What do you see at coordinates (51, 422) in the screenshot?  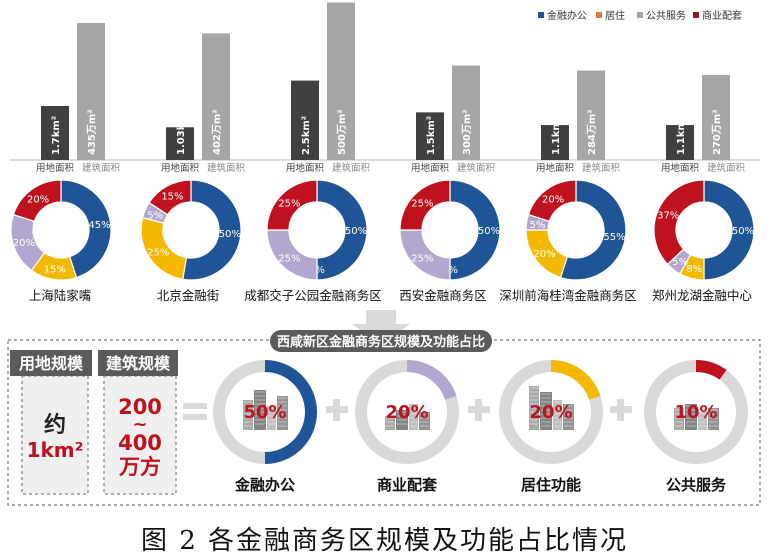 I see `land-scale-card: 用地规模 约 1km²` at bounding box center [51, 422].